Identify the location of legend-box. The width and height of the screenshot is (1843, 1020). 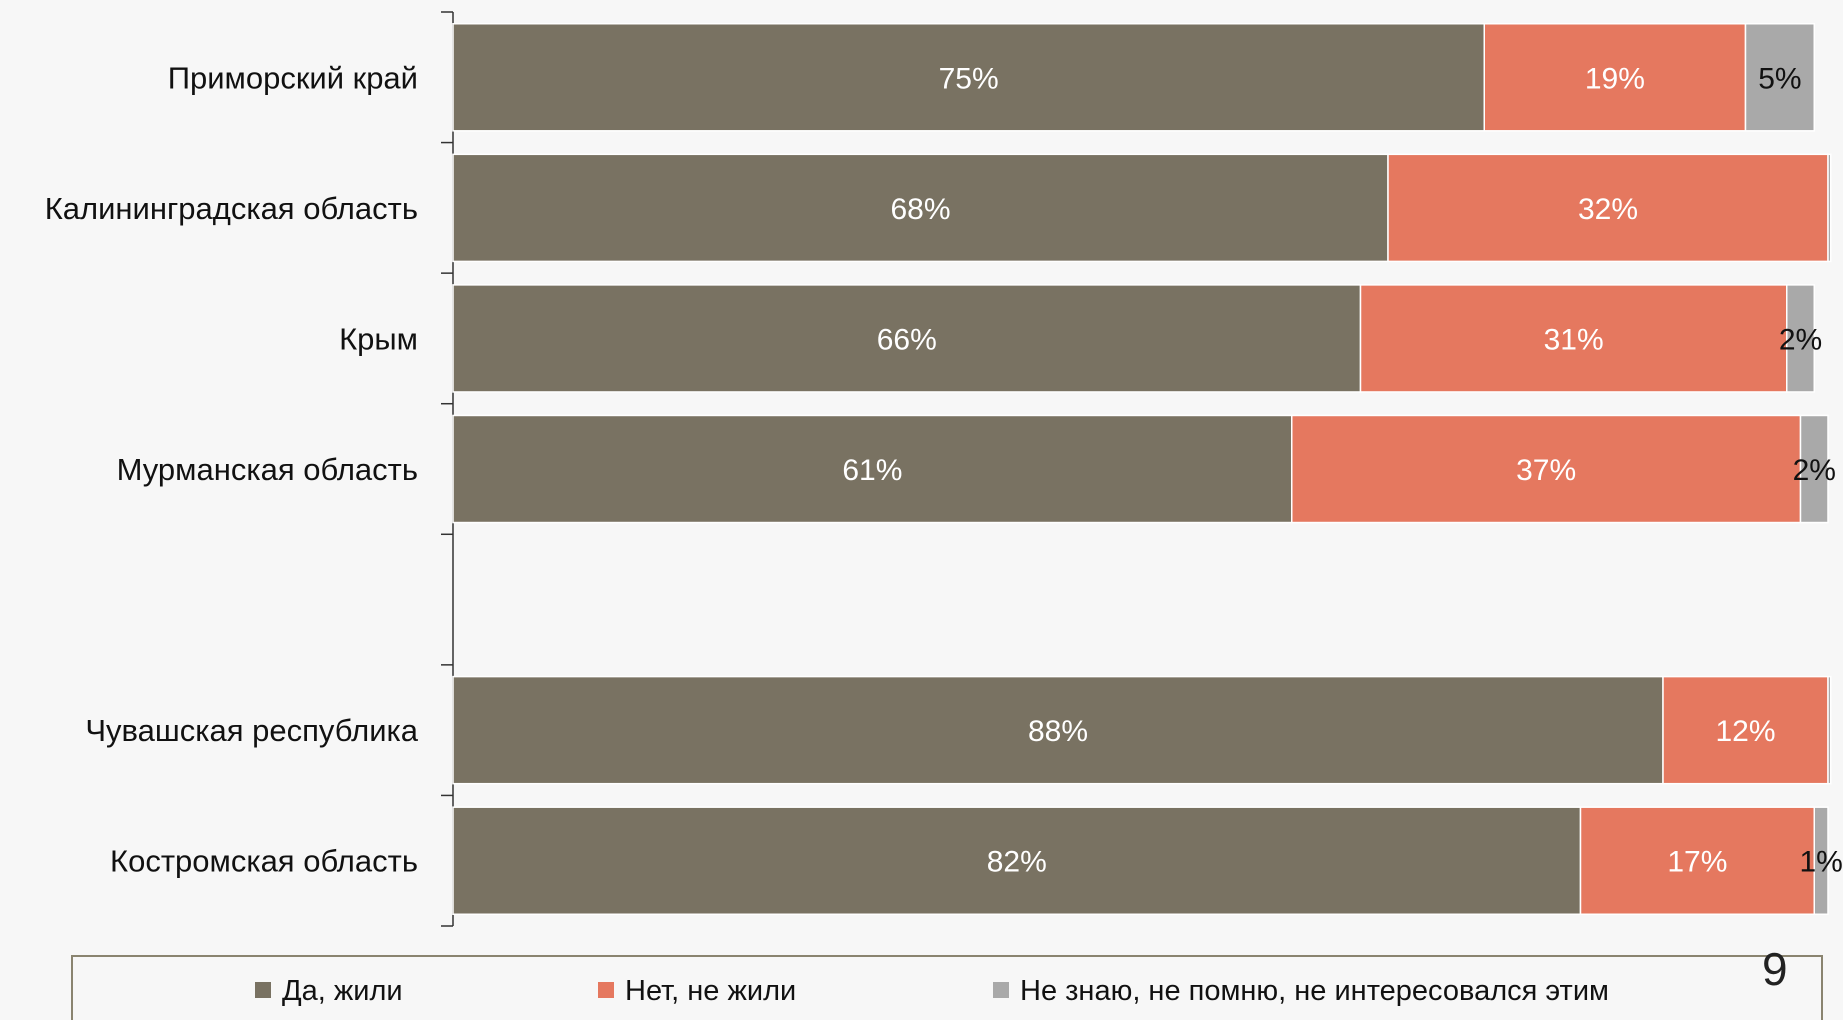
(947, 987).